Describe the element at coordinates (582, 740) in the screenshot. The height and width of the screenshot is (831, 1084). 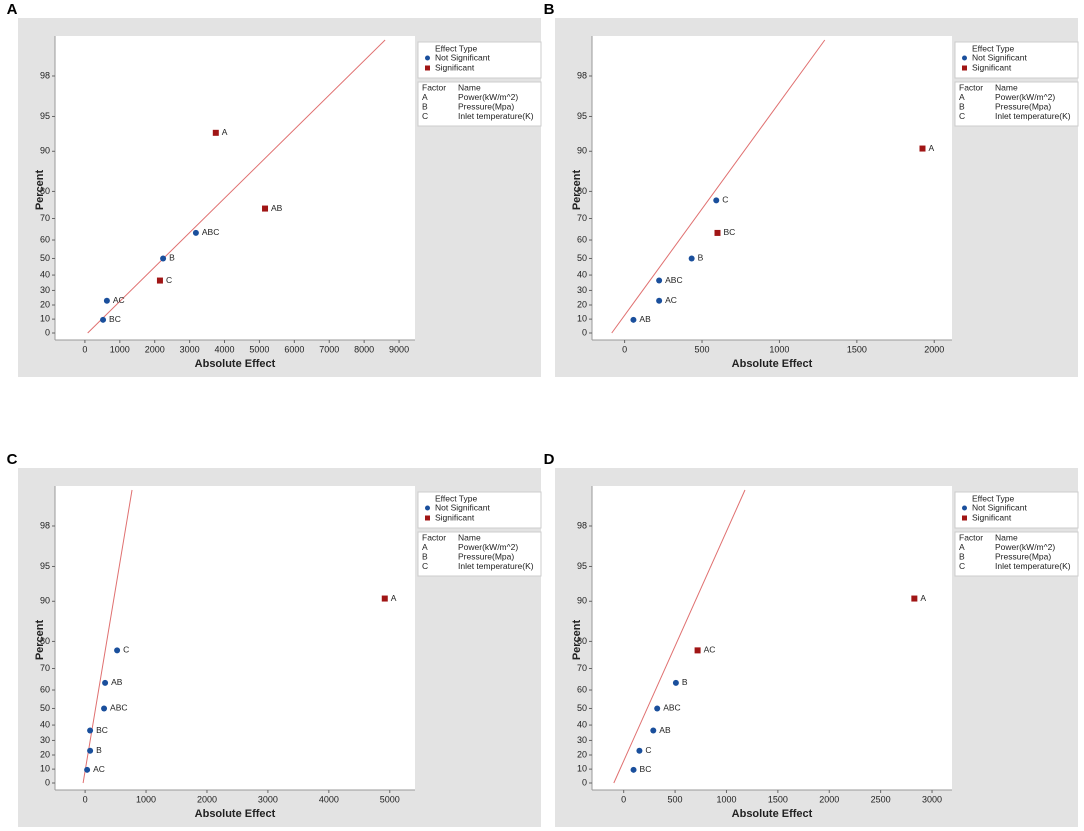
I see `y-tick-label: 30` at that location.